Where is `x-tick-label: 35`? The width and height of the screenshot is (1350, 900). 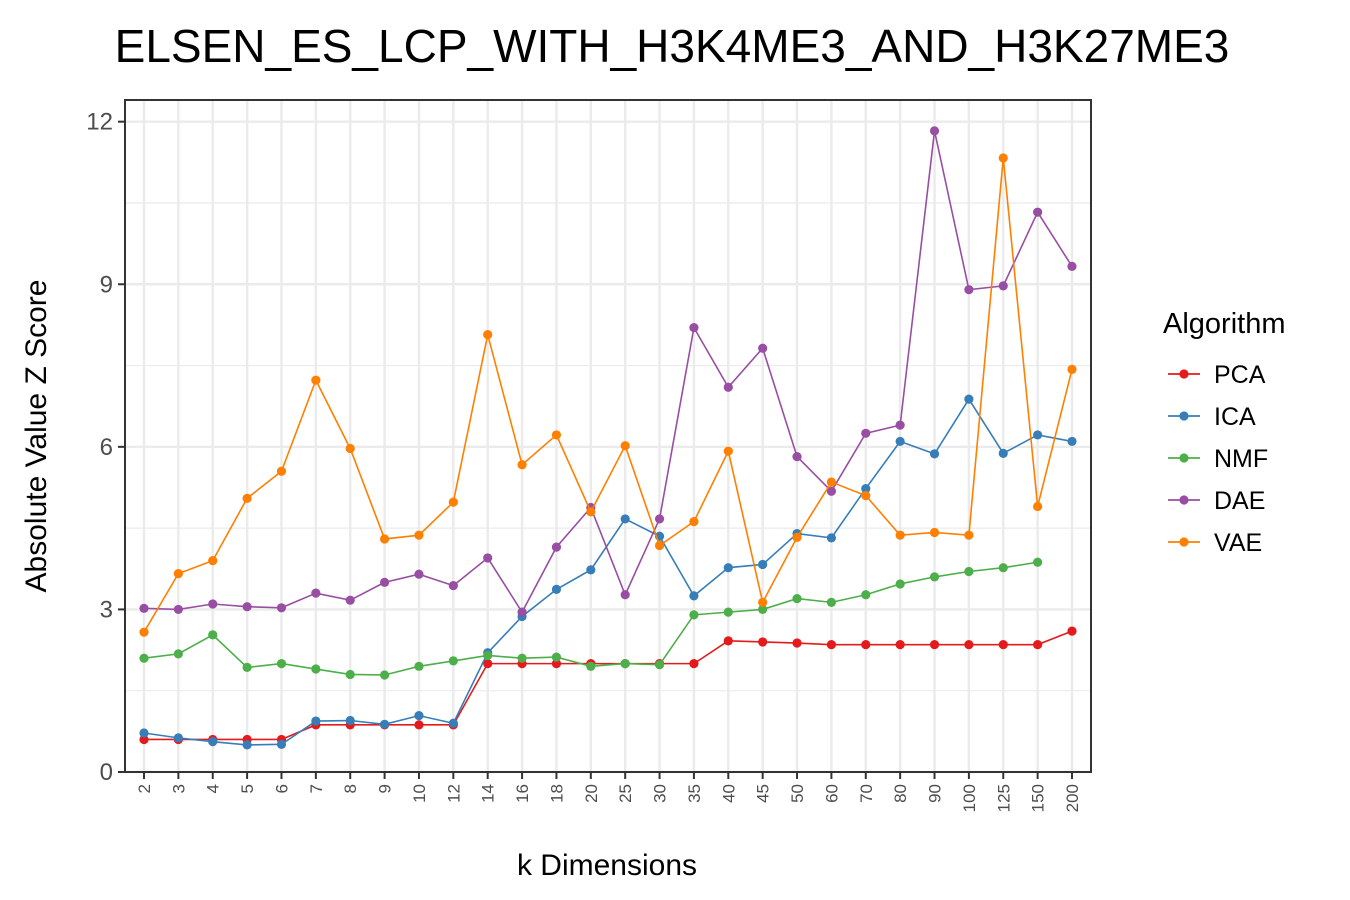 x-tick-label: 35 is located at coordinates (694, 793).